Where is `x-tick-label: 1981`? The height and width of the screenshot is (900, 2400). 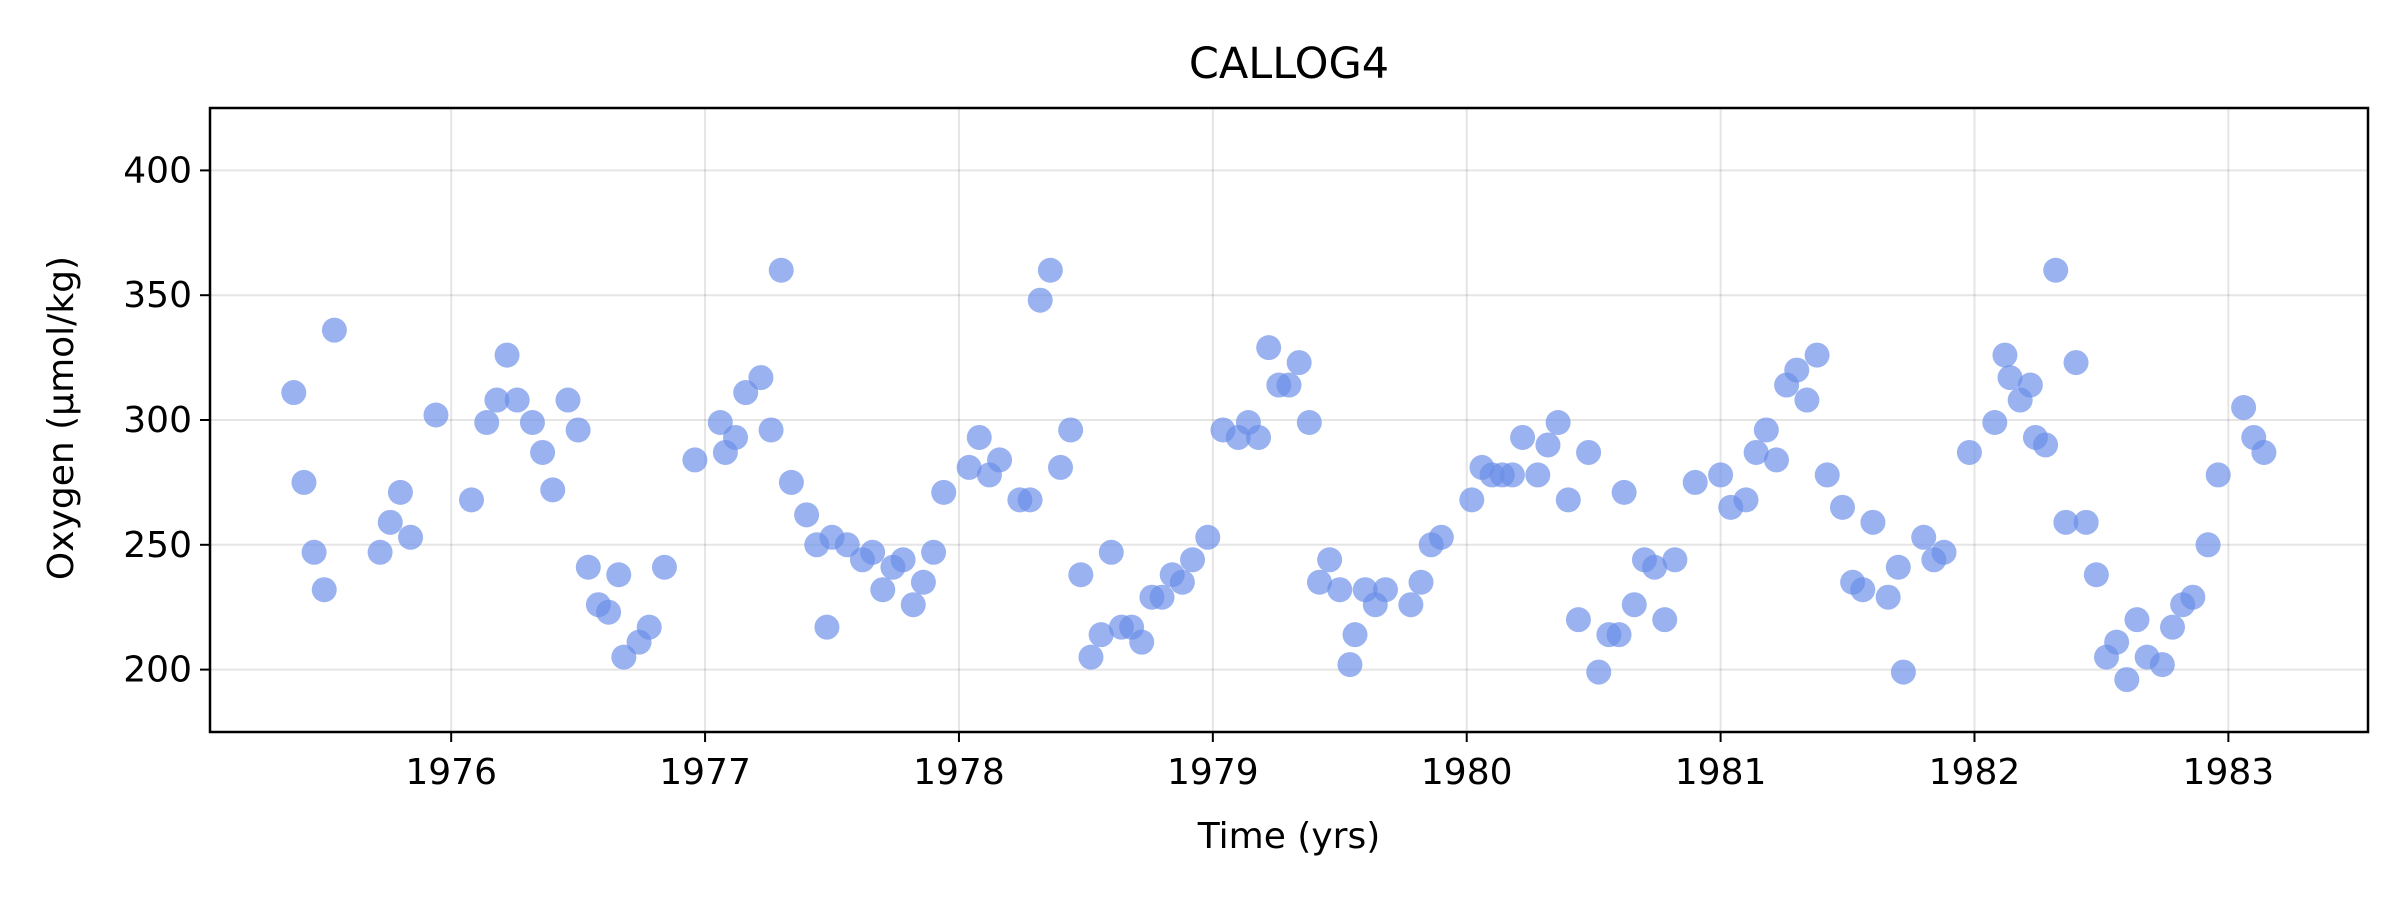
x-tick-label: 1981 is located at coordinates (1721, 772).